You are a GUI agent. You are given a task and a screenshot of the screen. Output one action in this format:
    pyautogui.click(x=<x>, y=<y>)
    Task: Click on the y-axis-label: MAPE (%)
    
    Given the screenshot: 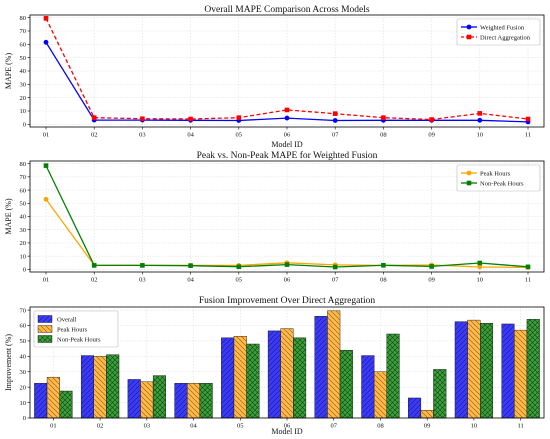 What is the action you would take?
    pyautogui.click(x=8, y=71)
    